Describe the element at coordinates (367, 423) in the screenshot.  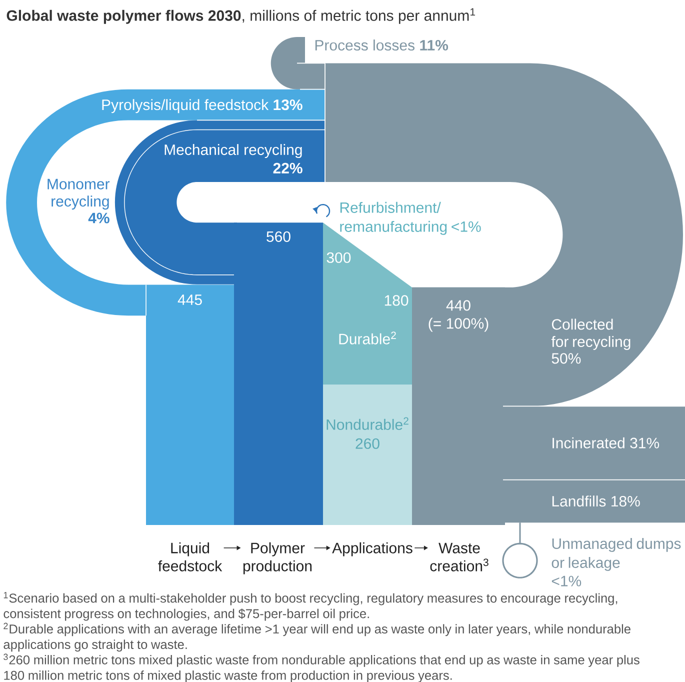
I see `series-label: Nondurable$^{2}$` at that location.